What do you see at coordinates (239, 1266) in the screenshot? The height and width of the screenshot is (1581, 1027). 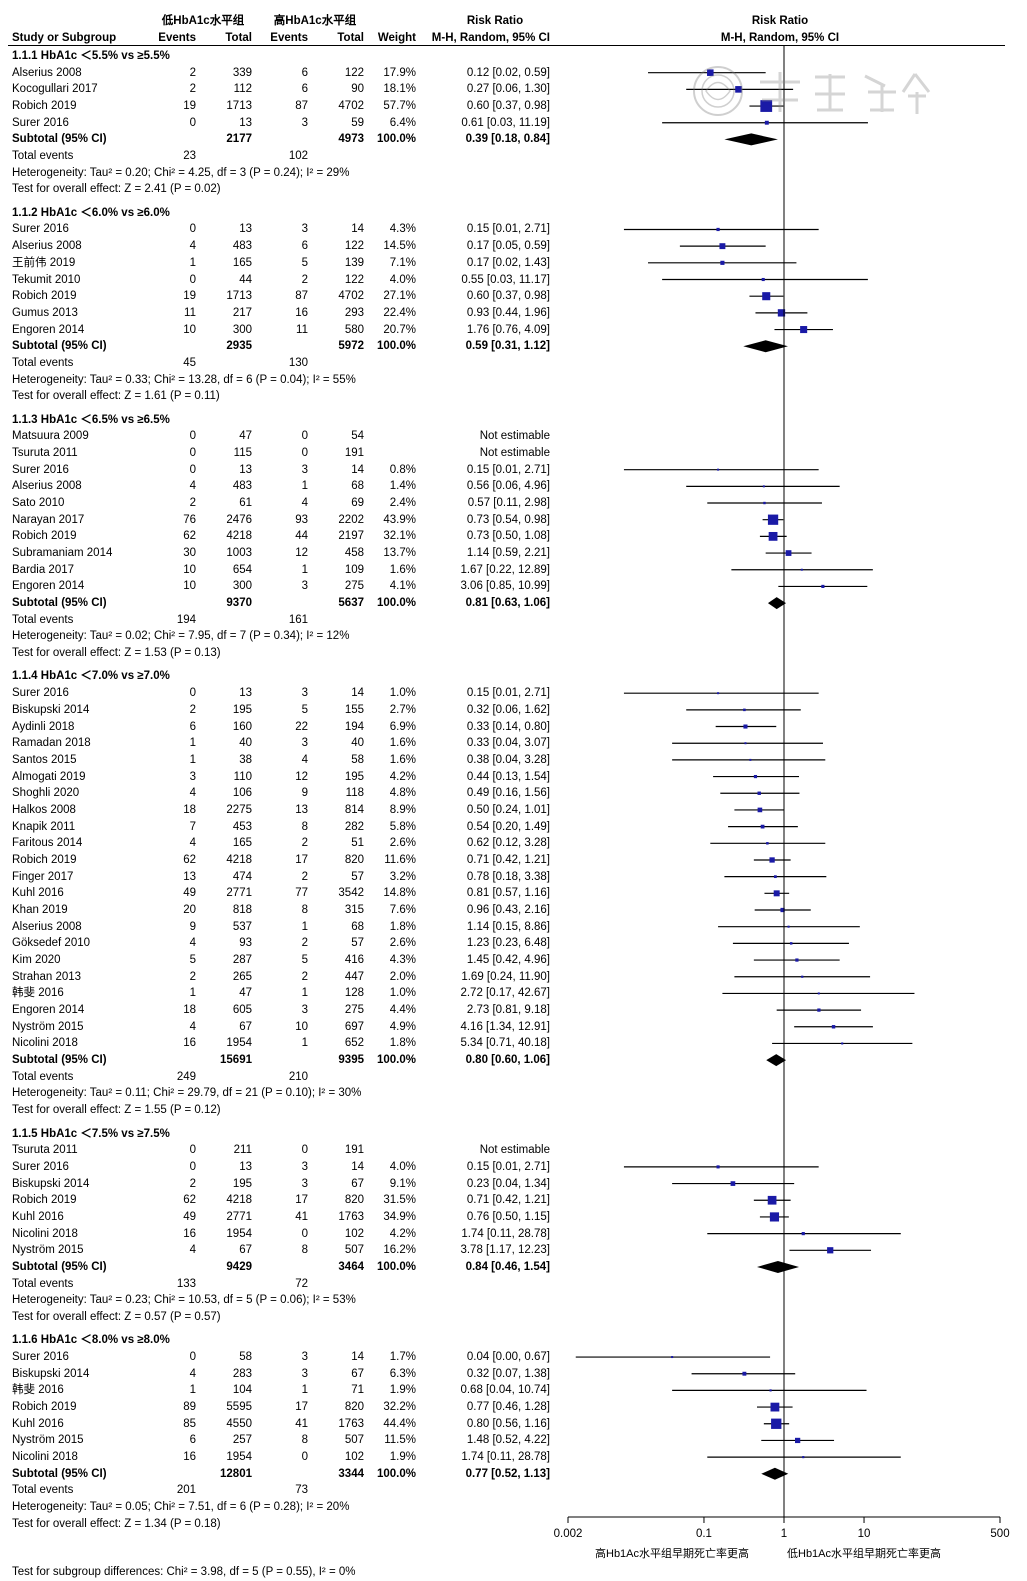 I see `subtotal-total1: 9429` at bounding box center [239, 1266].